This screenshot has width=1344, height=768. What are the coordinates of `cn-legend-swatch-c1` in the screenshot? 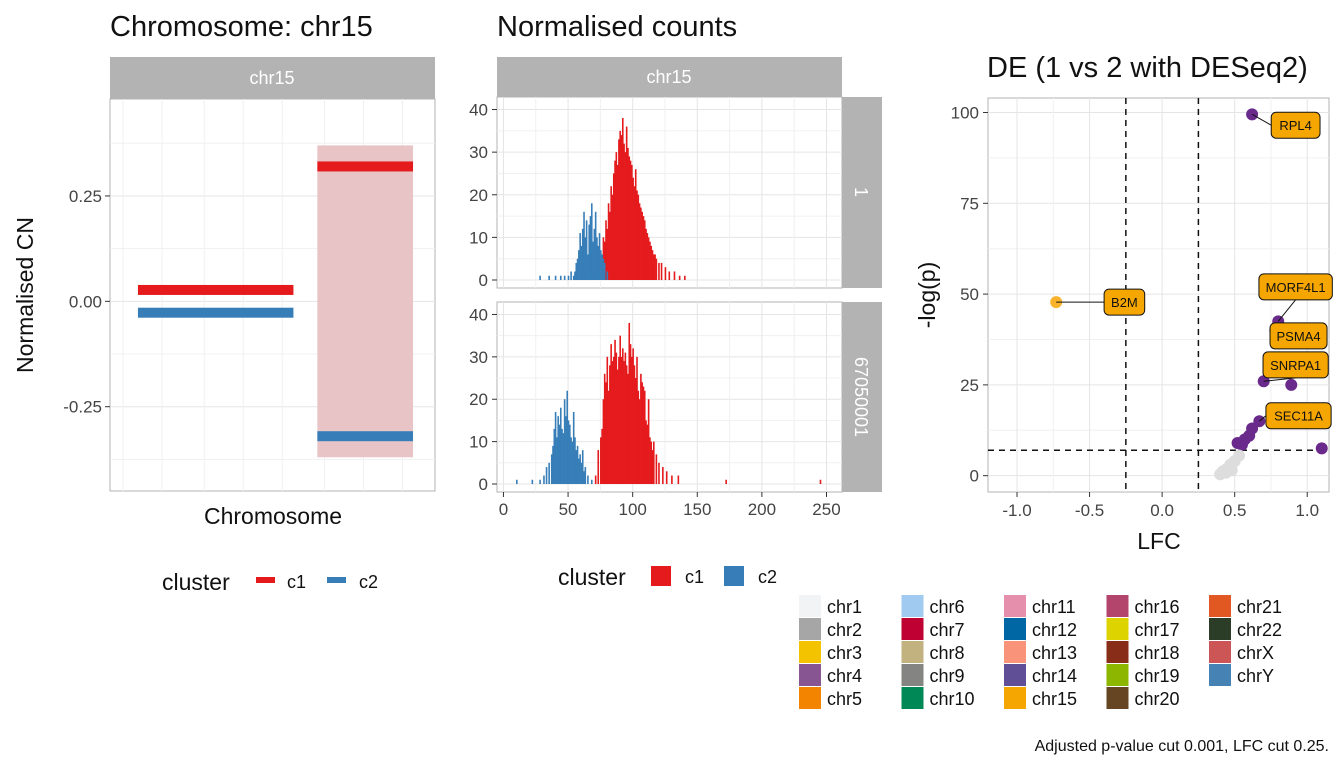 It's located at (265, 580).